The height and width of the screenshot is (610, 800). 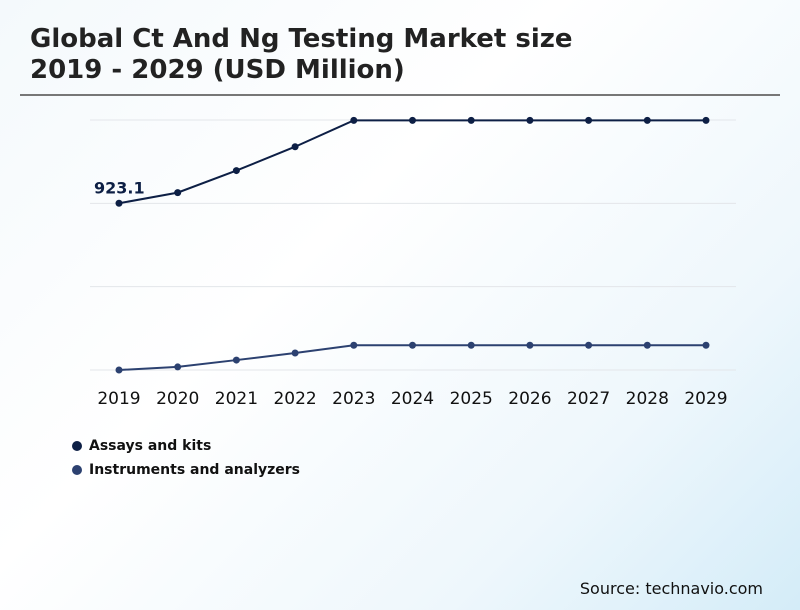 I want to click on source-credit: Source: technavio.com, so click(x=671, y=588).